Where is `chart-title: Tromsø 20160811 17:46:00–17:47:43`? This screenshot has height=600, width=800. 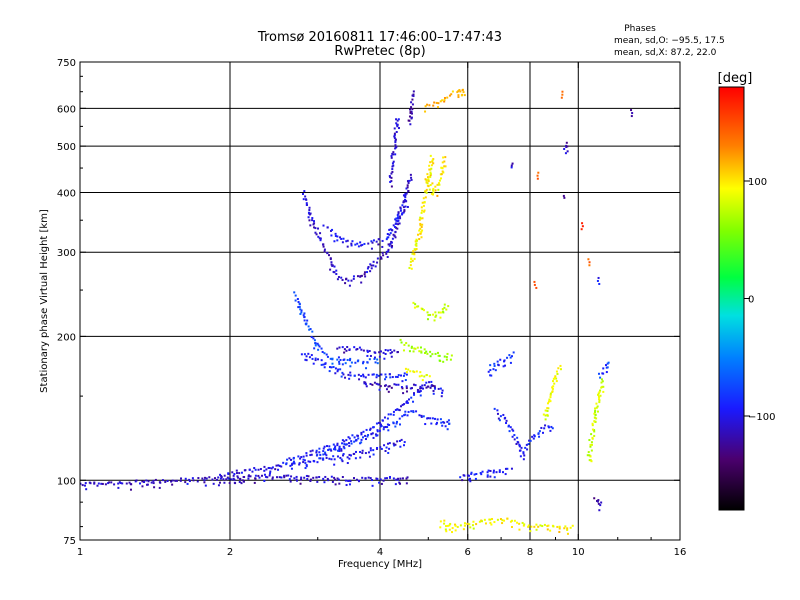
chart-title: Tromsø 20160811 17:46:00–17:47:43 is located at coordinates (379, 37).